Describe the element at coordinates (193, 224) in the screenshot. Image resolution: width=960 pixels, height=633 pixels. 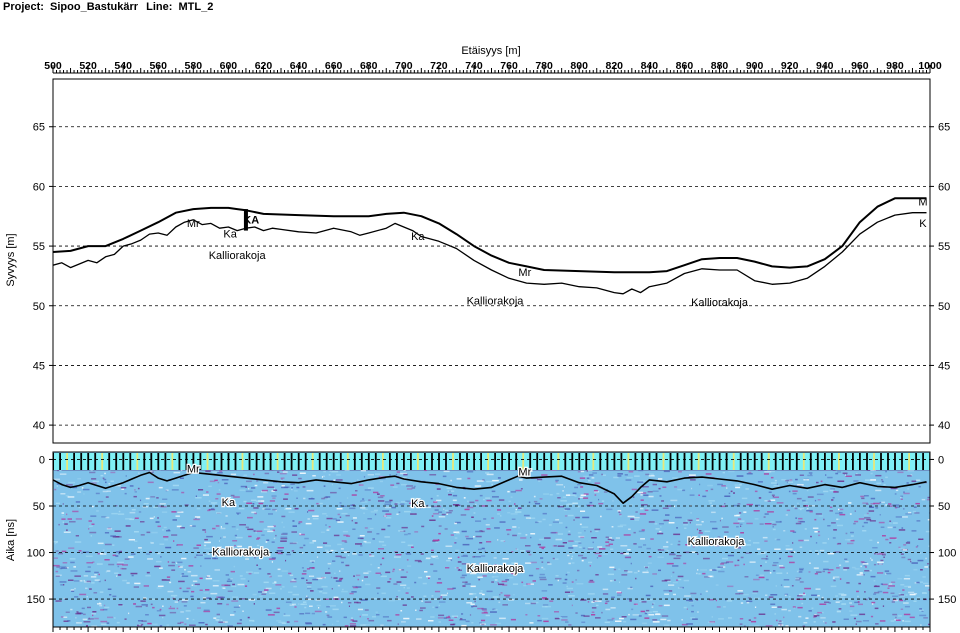
I see `depth-annotation: Mr` at that location.